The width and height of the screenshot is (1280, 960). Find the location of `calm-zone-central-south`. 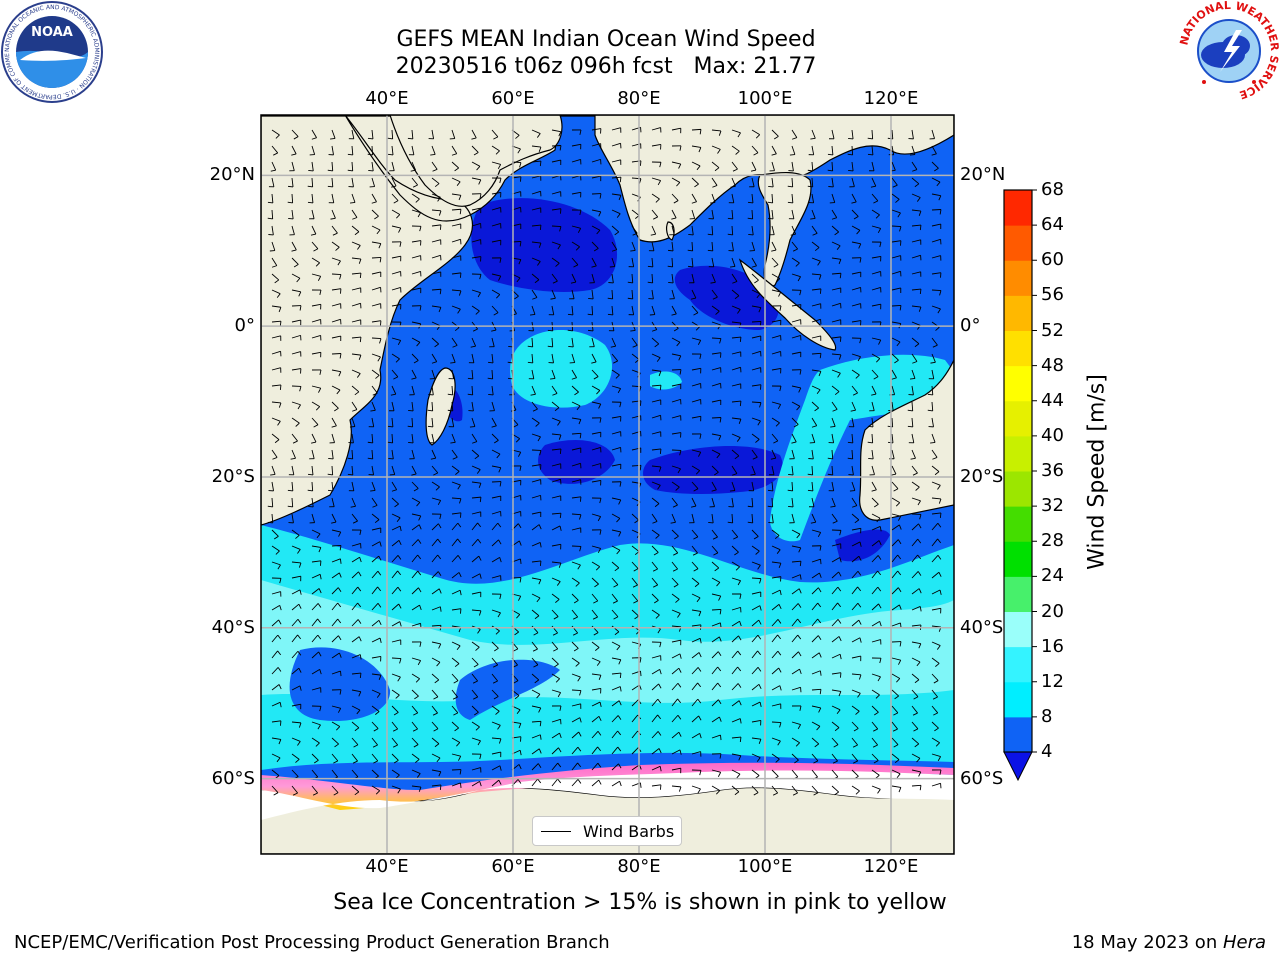

calm-zone-central-south is located at coordinates (576, 462).